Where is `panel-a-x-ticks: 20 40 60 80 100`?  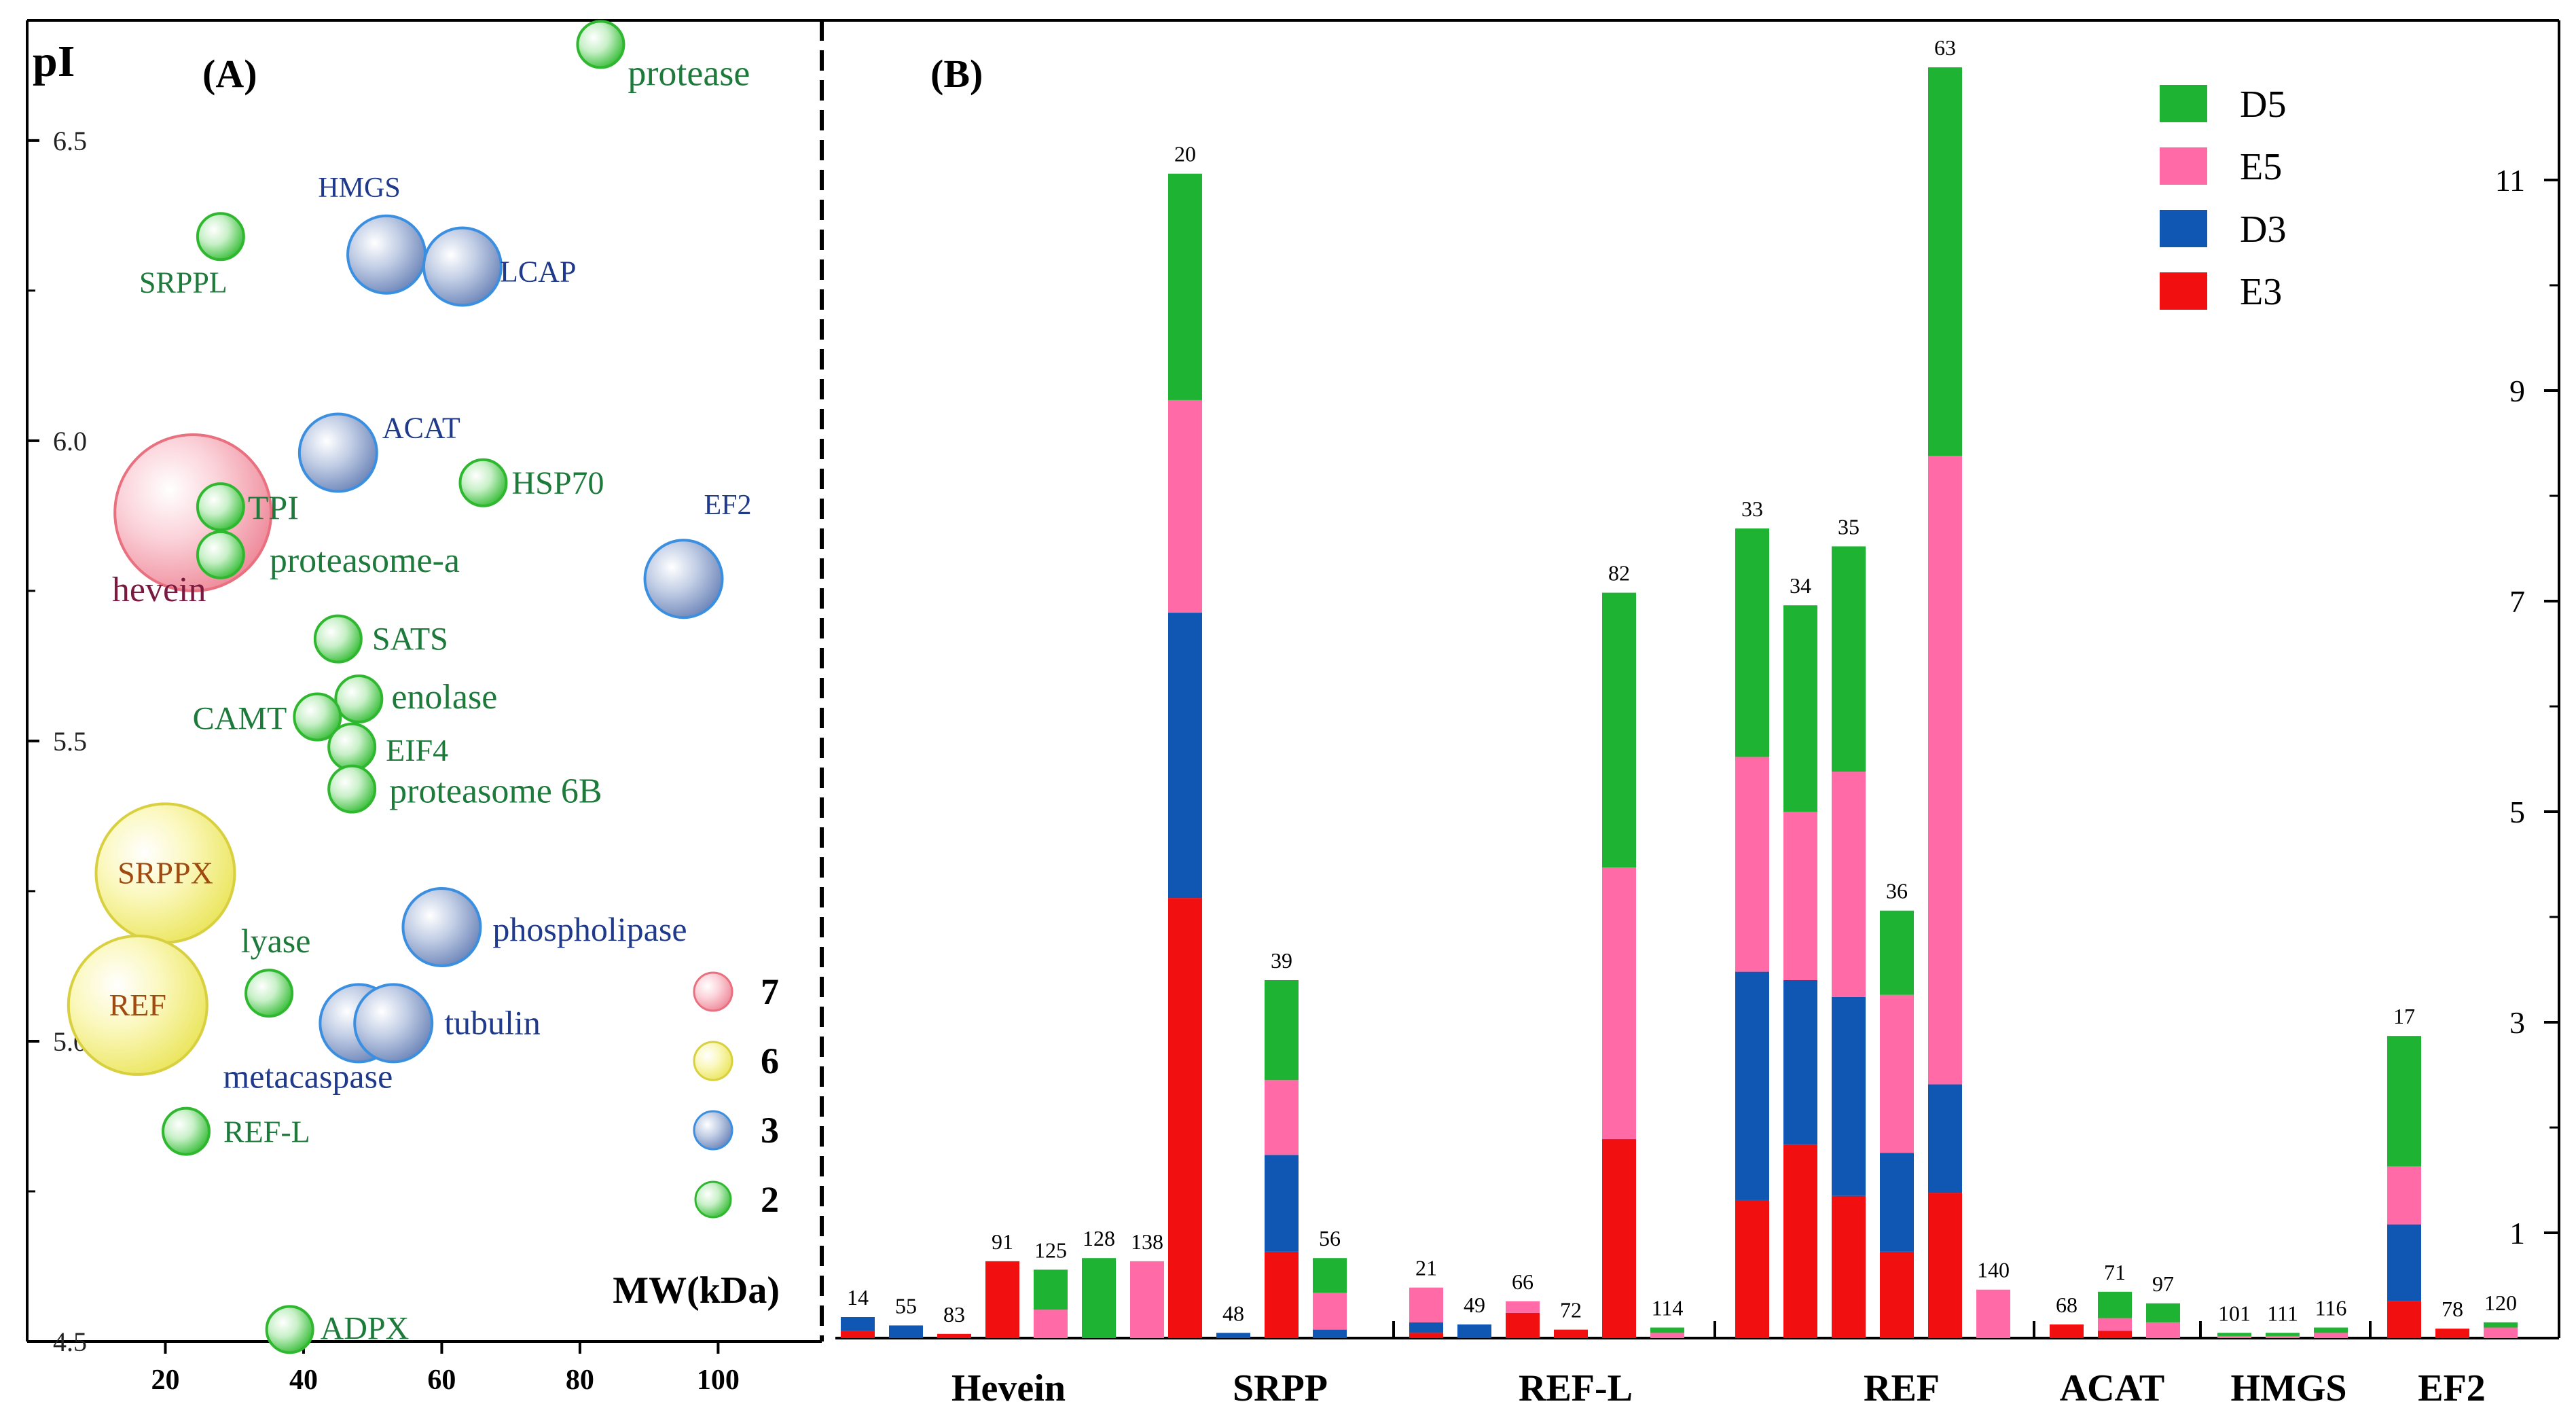 panel-a-x-ticks: 20 40 60 80 100 is located at coordinates (445, 1368).